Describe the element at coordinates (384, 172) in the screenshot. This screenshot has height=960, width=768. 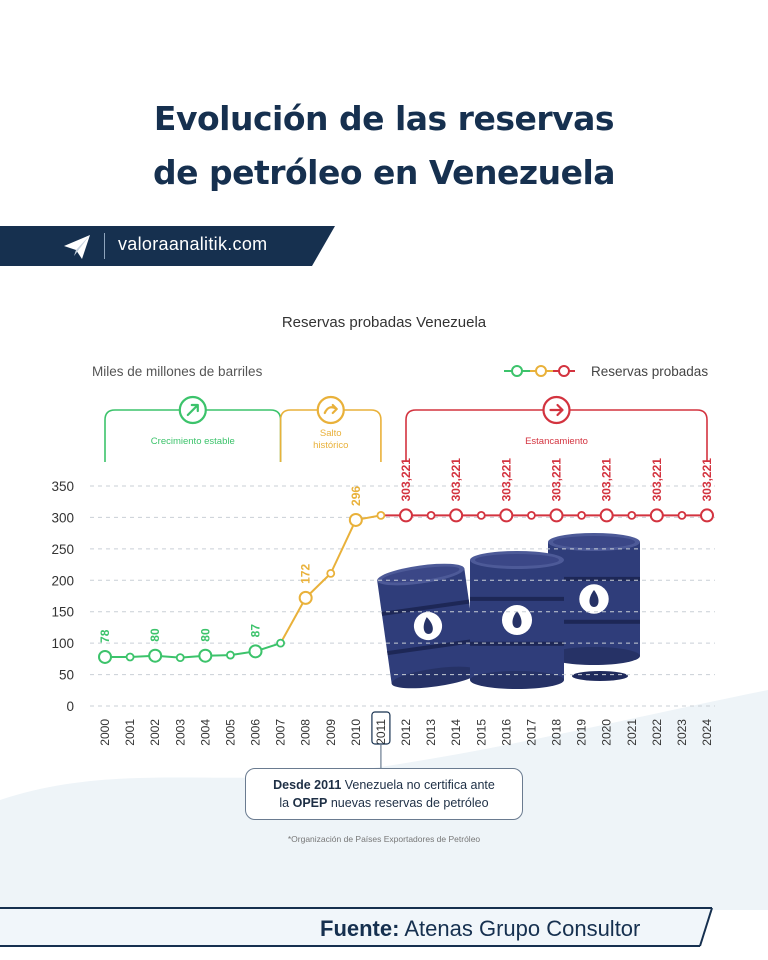
I see `title-line-2: de petróleo en Venezuela` at that location.